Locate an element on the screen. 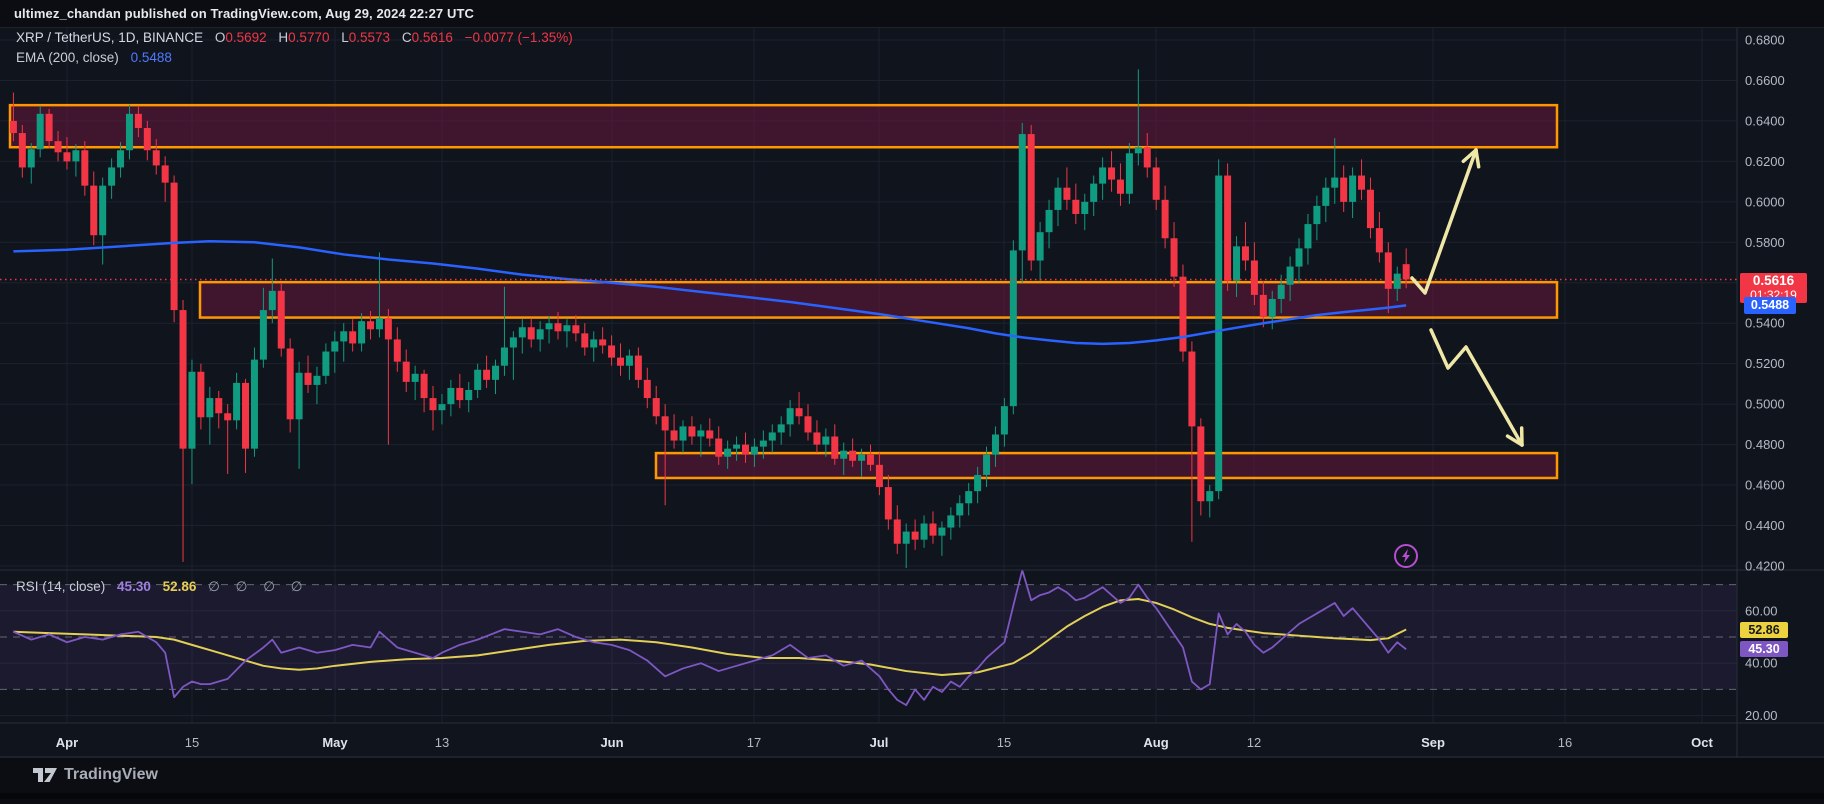 The image size is (1824, 804). close-label: C is located at coordinates (407, 37).